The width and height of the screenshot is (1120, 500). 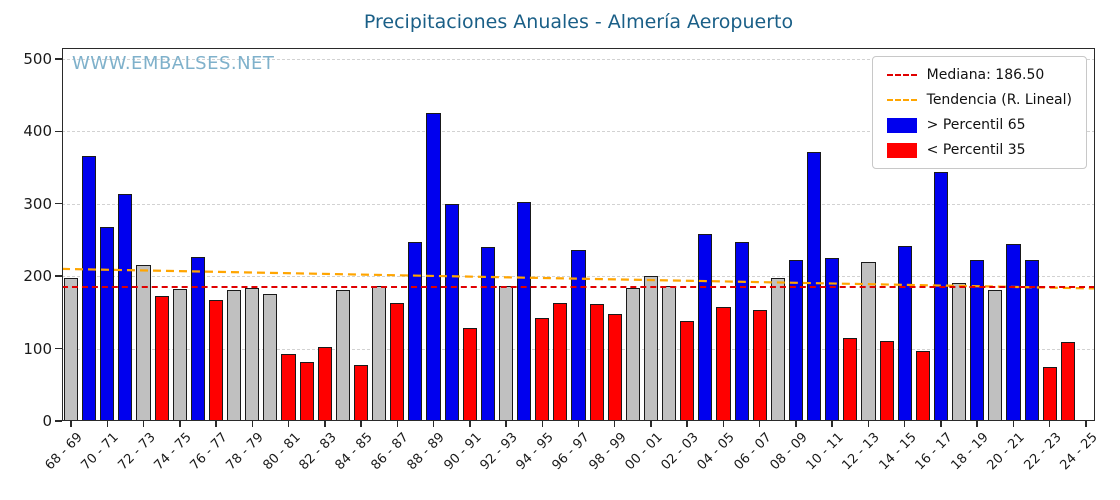 I want to click on xtick-label-12-13: 12 - 13, so click(x=861, y=452).